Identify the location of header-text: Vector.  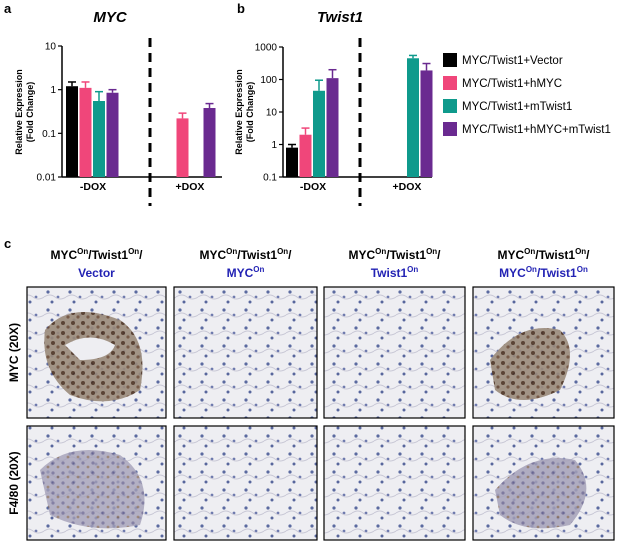
(96, 273).